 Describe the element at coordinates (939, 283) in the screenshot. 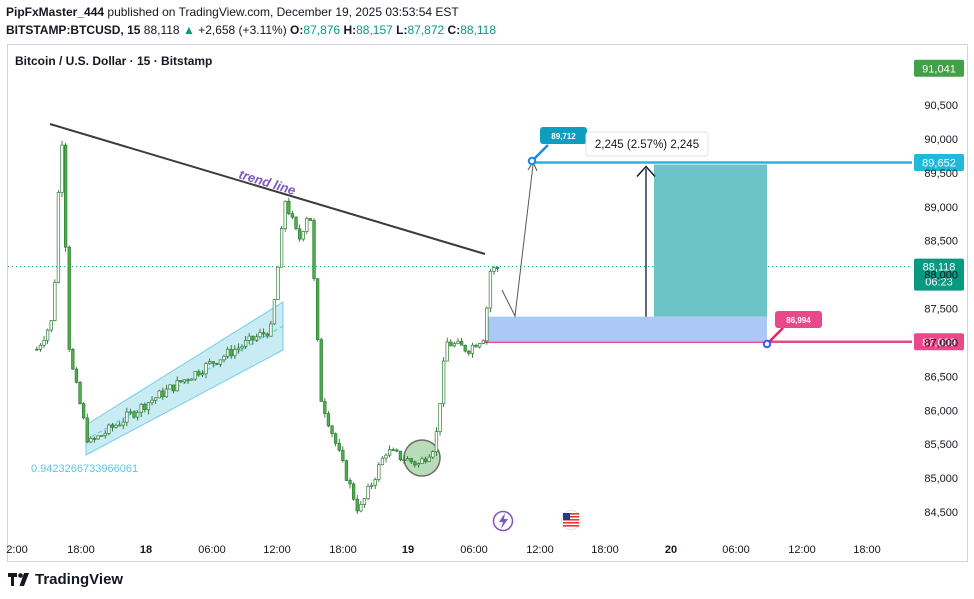

I see `countdown-text: 06:23` at that location.